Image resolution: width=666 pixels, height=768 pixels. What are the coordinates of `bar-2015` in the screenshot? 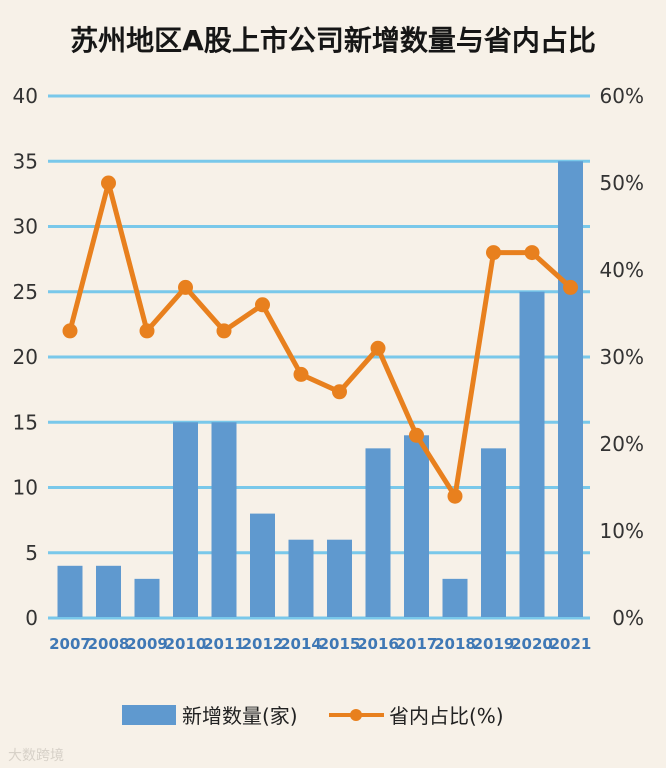 It's located at (339, 578).